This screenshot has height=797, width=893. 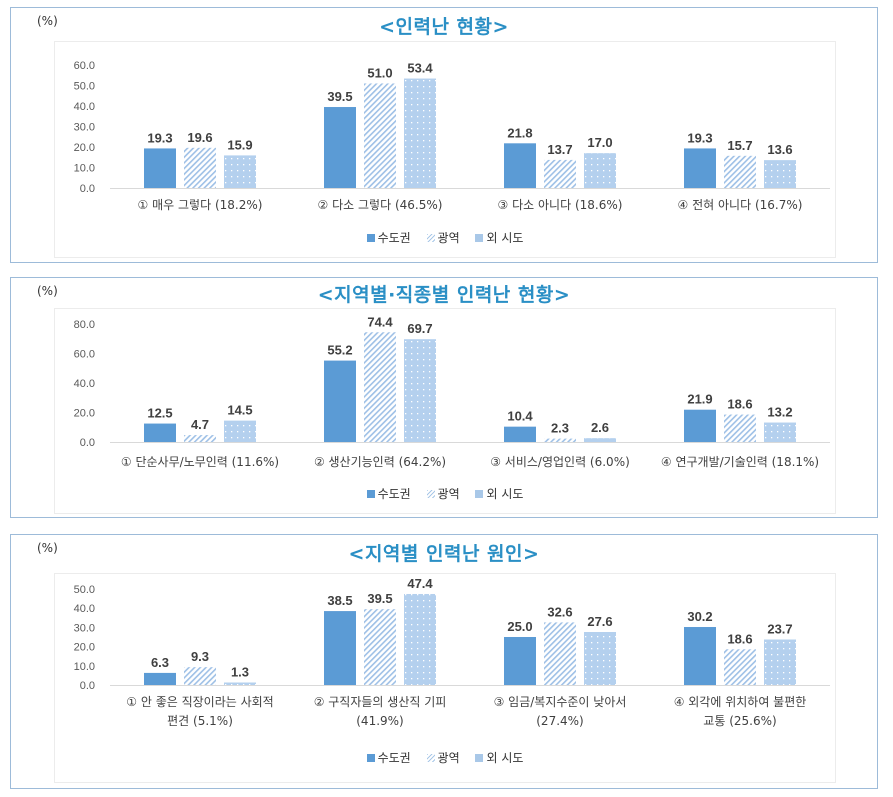 I want to click on bar-value-label: 23.7, so click(x=779, y=628).